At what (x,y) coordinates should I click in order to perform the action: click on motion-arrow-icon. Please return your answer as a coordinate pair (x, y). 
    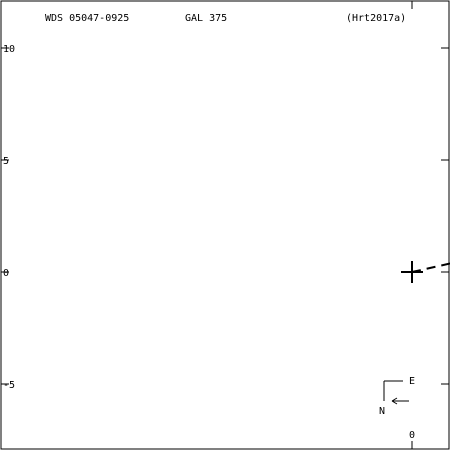
    Looking at the image, I should click on (400, 401).